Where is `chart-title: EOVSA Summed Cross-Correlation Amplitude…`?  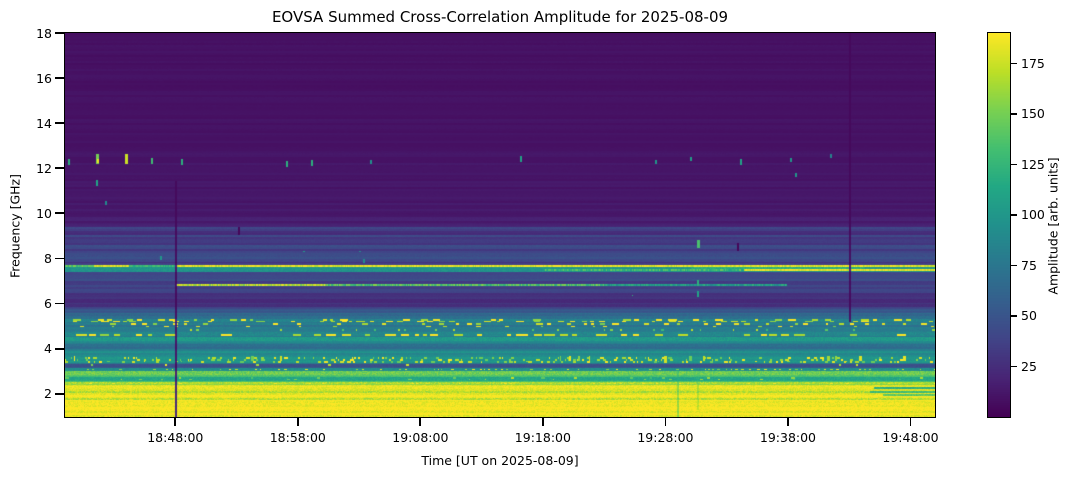
chart-title: EOVSA Summed Cross-Correlation Amplitude… is located at coordinates (500, 17).